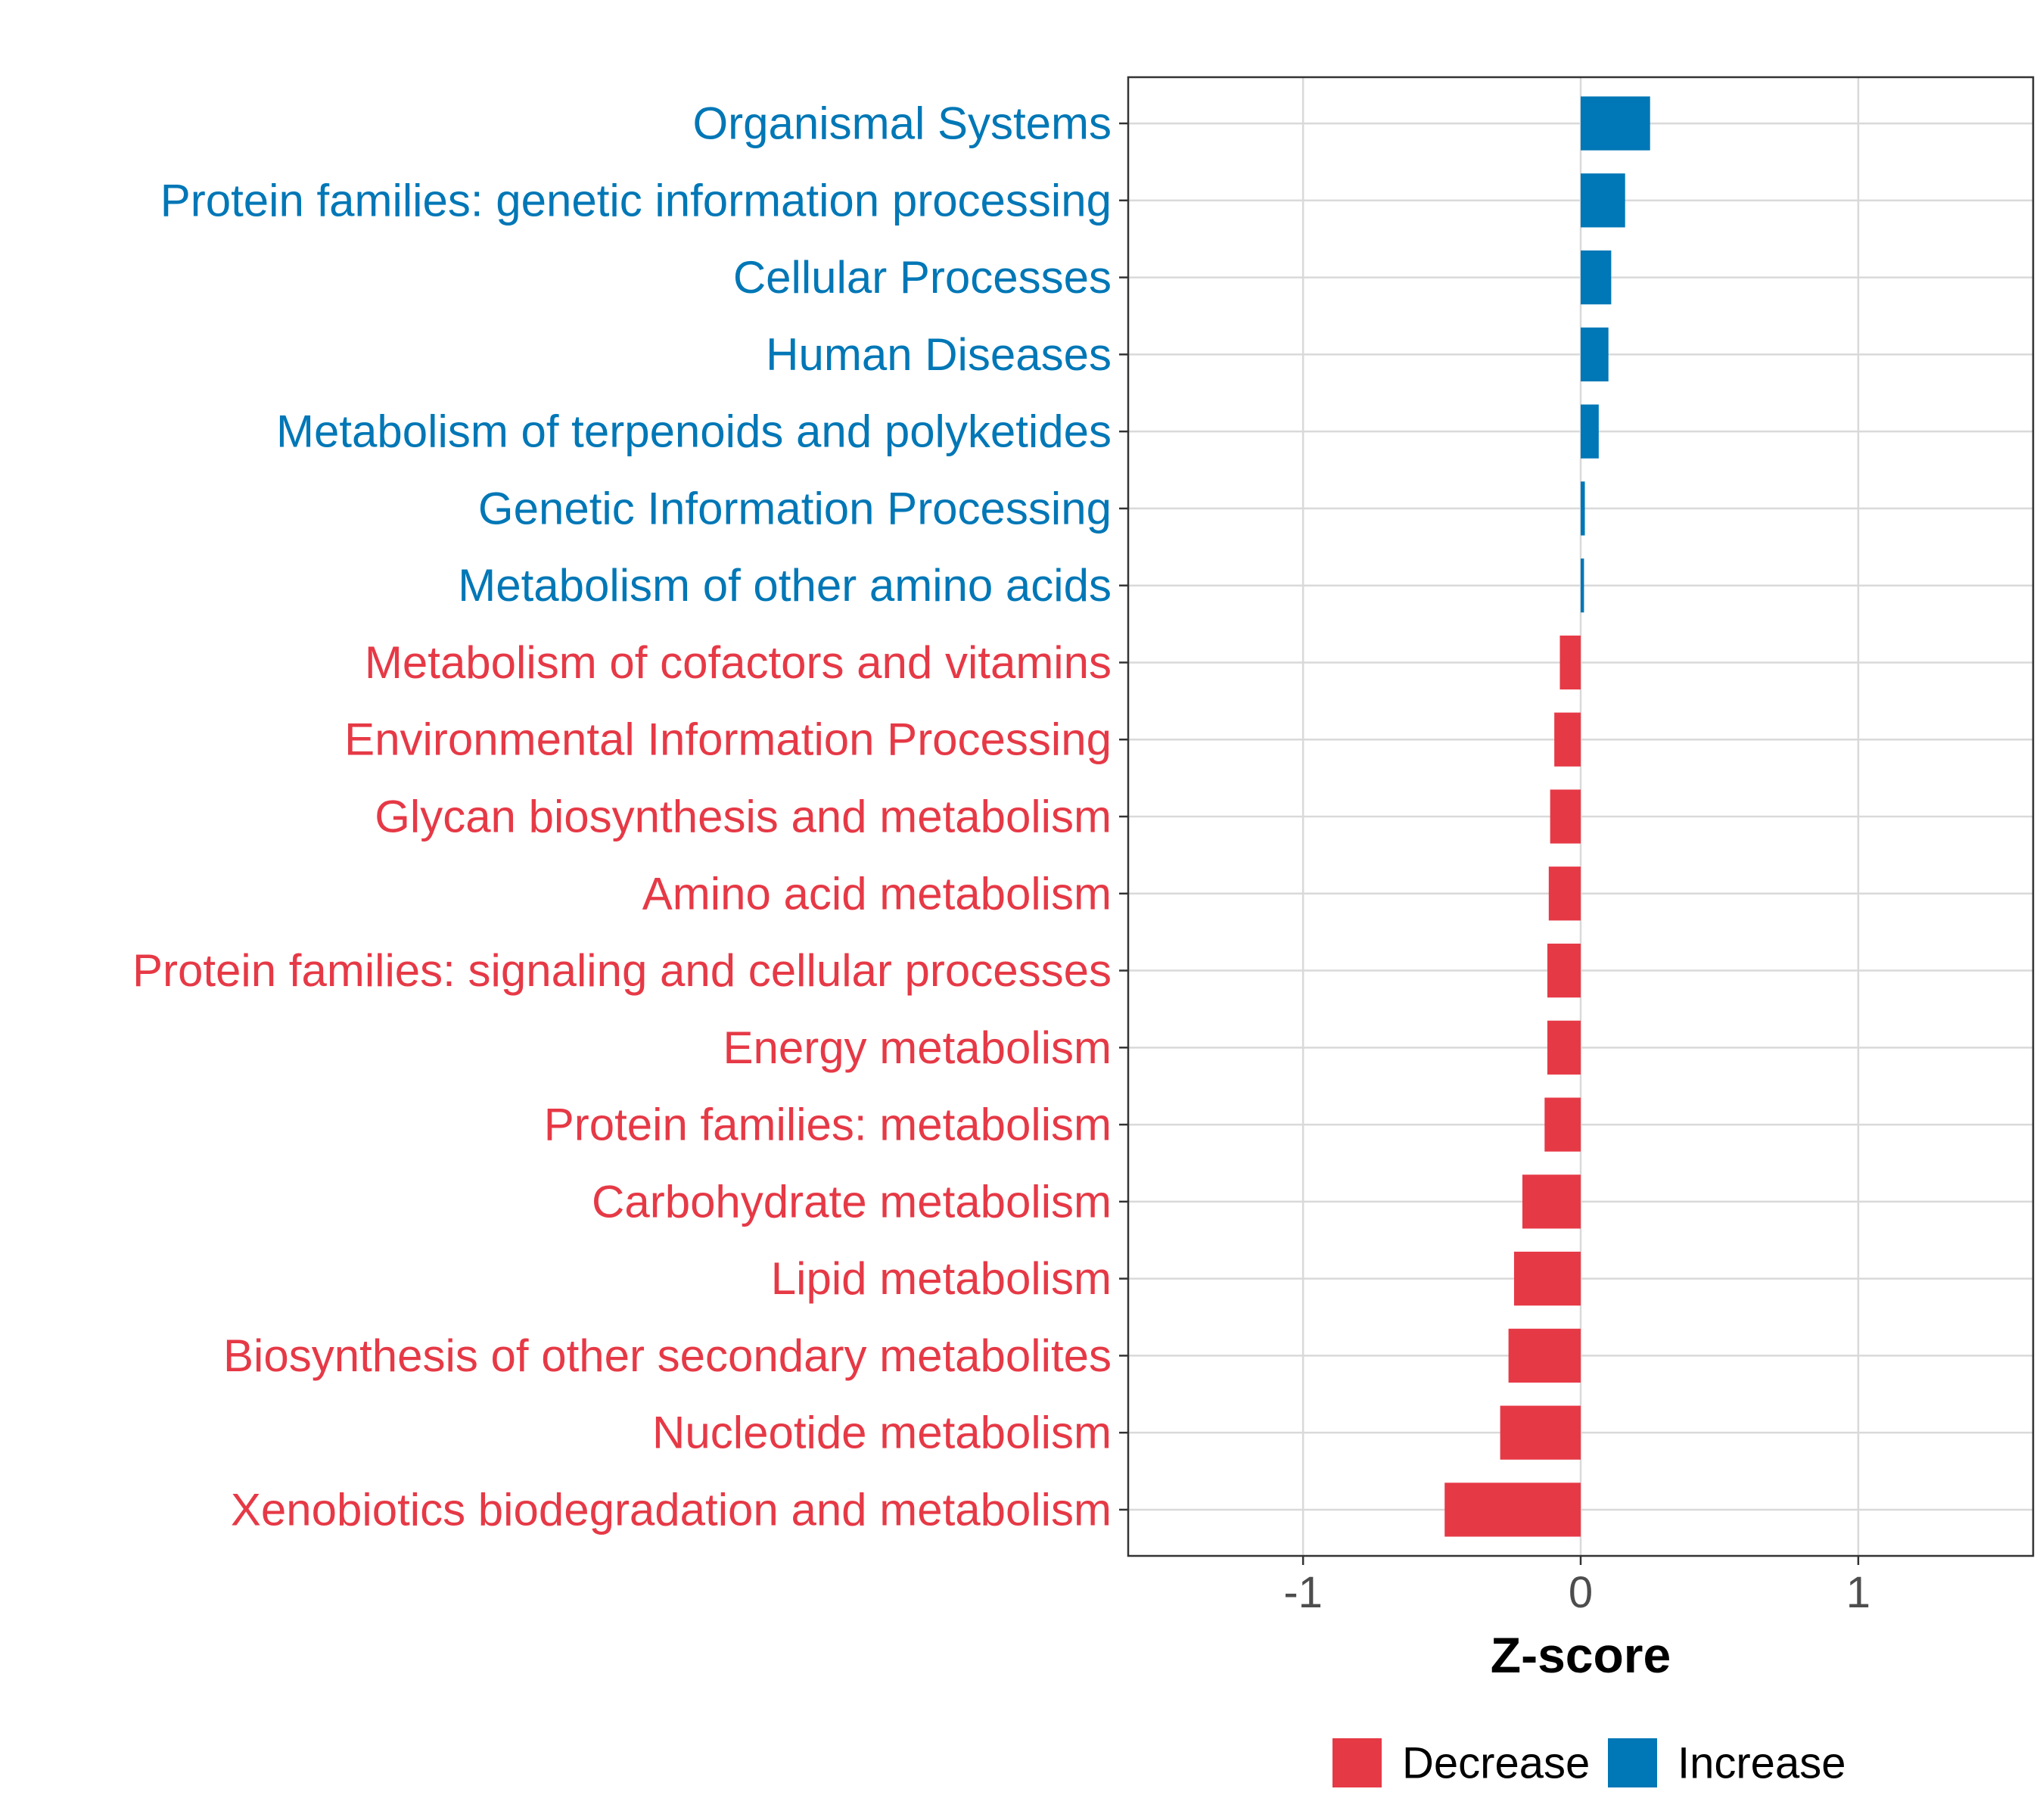 This screenshot has height=1820, width=2043. I want to click on x-ticks-layer: -1 0 1, so click(1577, 1586).